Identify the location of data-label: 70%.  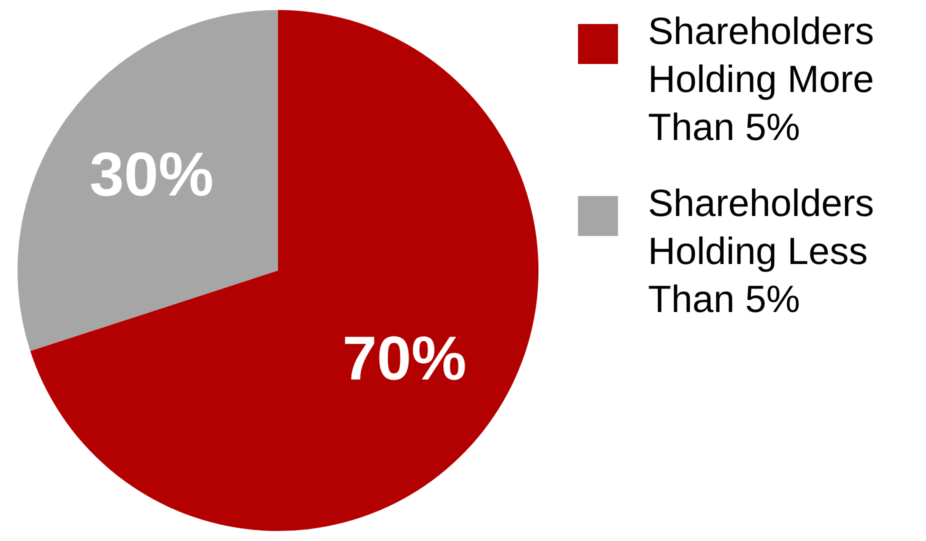
(404, 359).